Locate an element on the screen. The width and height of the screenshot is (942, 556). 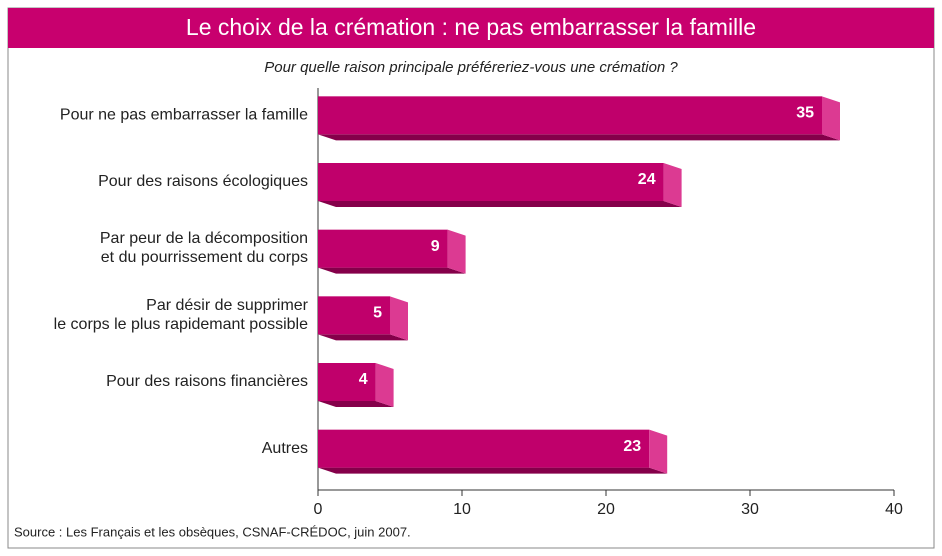
value-label: 24 is located at coordinates (647, 179).